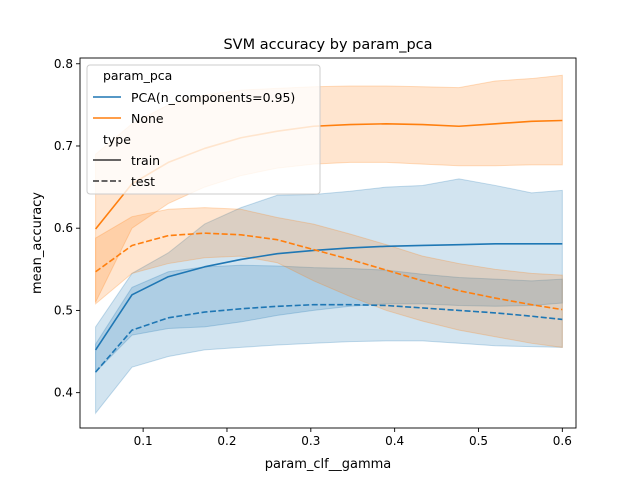 Image resolution: width=640 pixels, height=480 pixels. What do you see at coordinates (478, 441) in the screenshot?
I see `x-tick-label-4: 0.5` at bounding box center [478, 441].